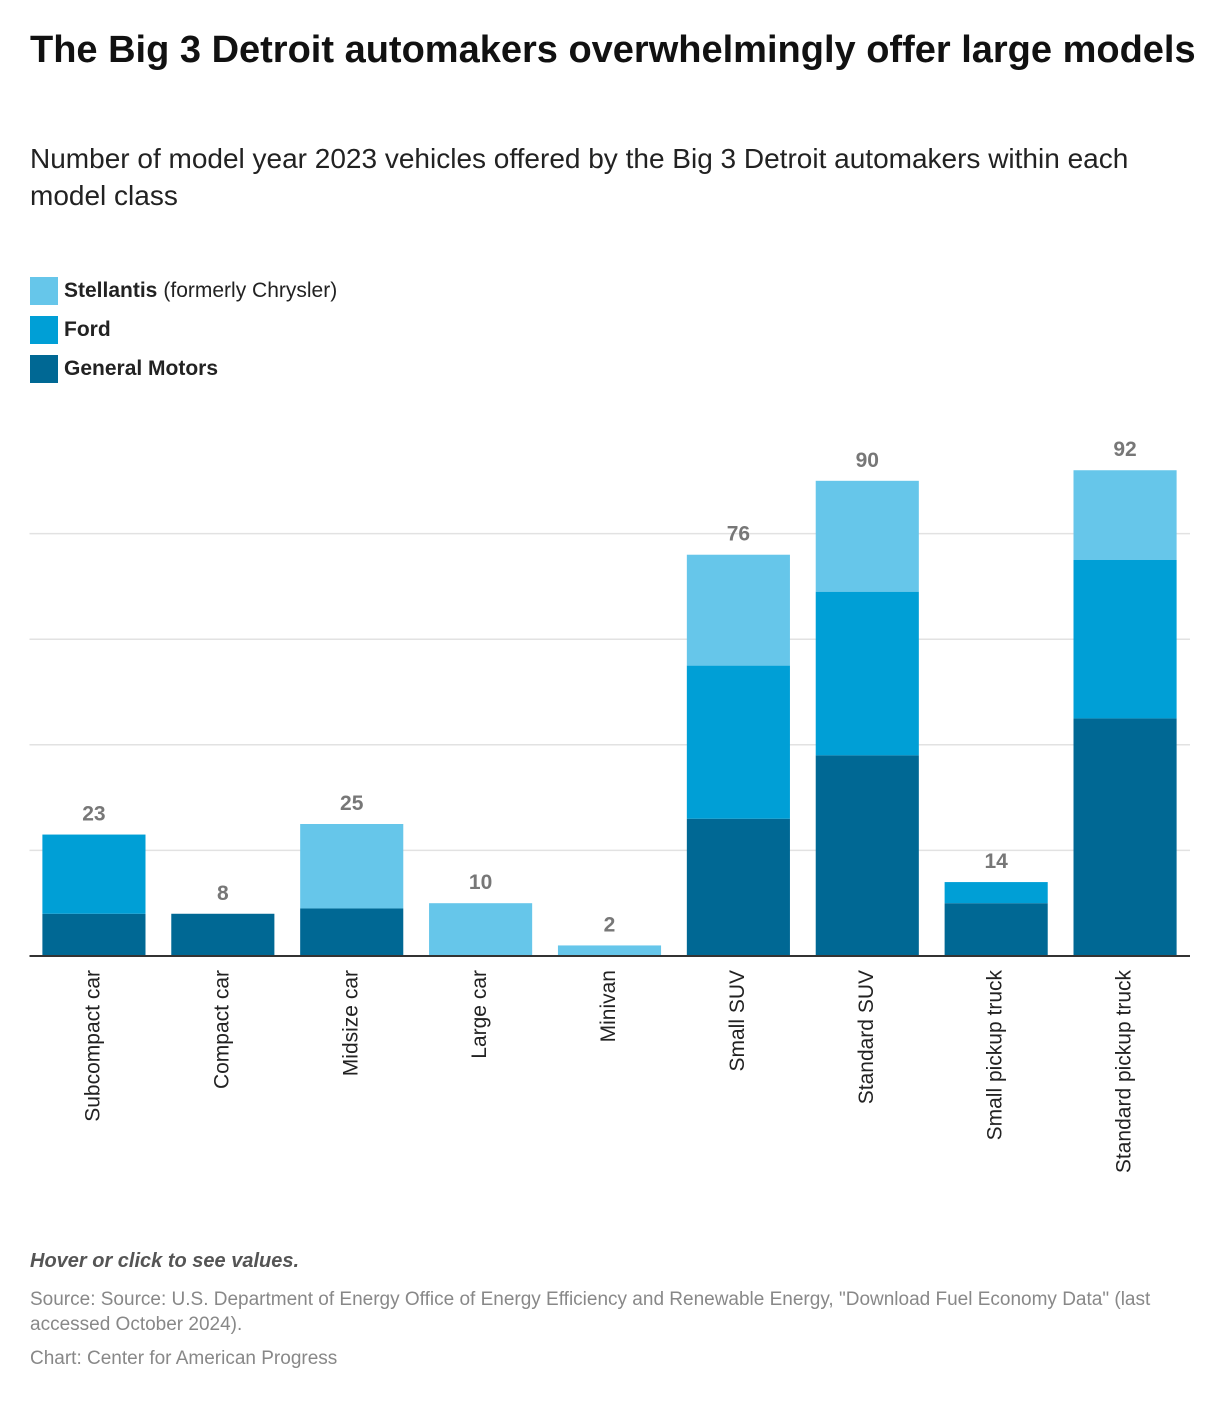 This screenshot has height=1406, width=1220. I want to click on legend-note: (formerly Chrysler), so click(250, 290).